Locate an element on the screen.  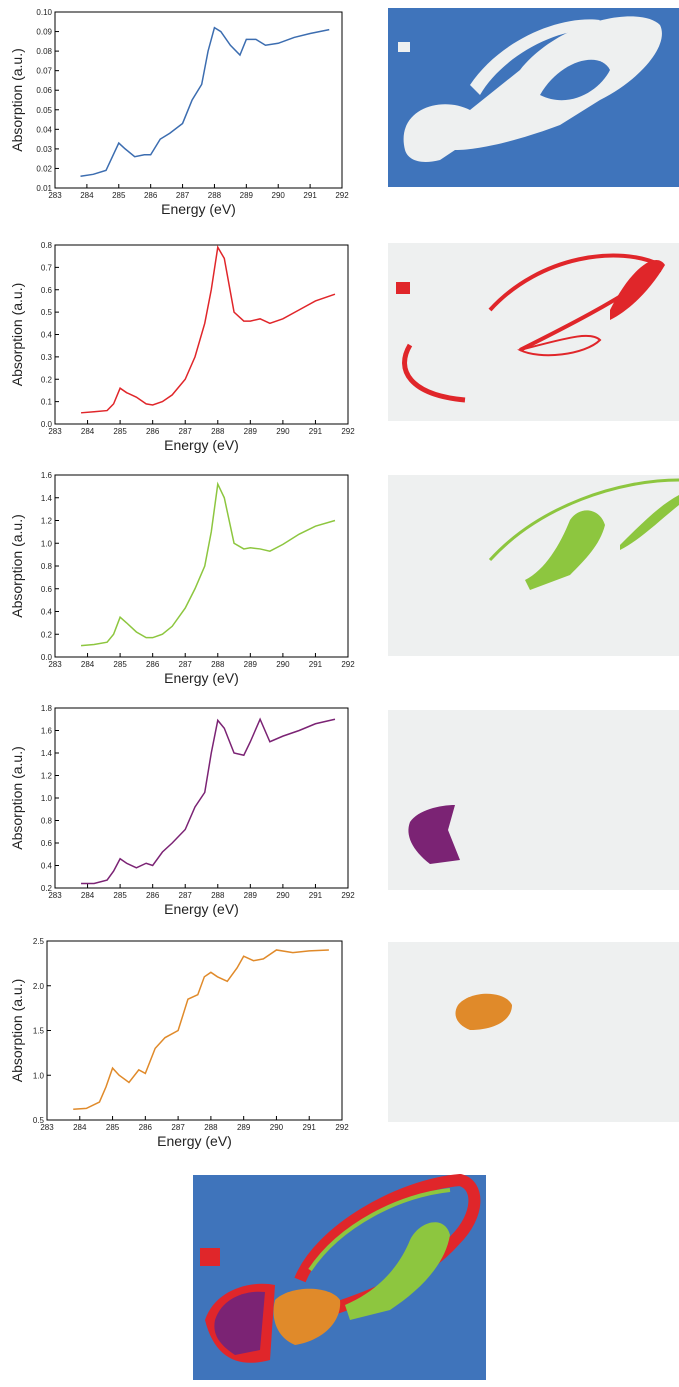
y-tick-label: 0.02 is located at coordinates (44, 168).